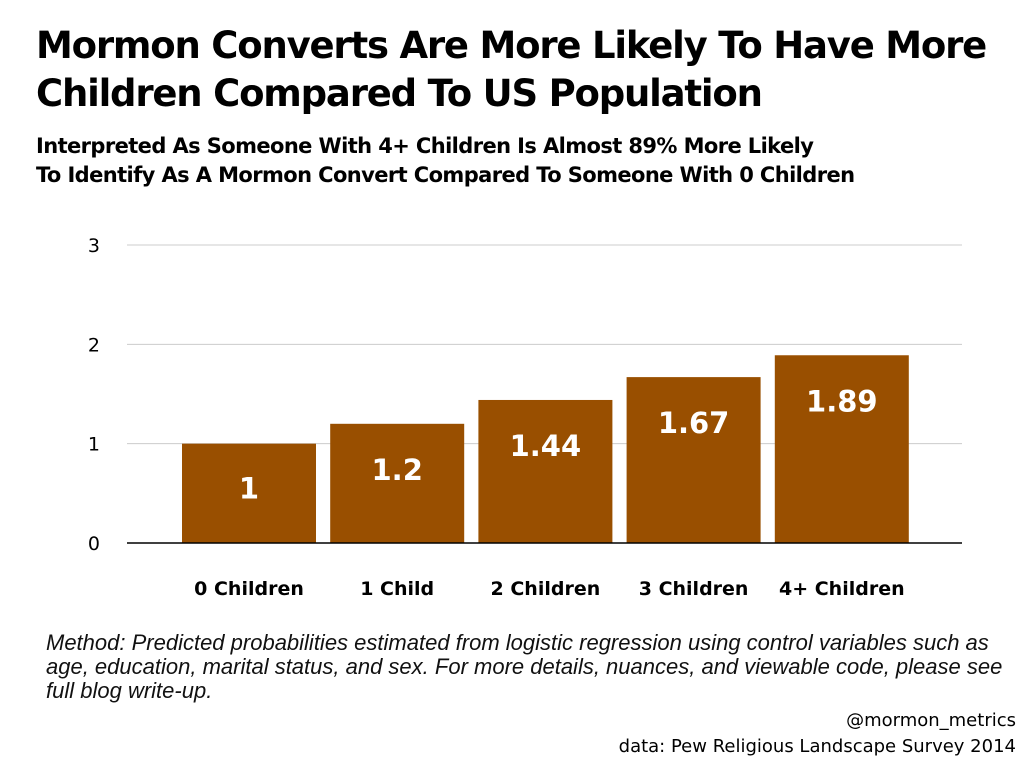 The height and width of the screenshot is (768, 1024). Describe the element at coordinates (249, 488) in the screenshot. I see `data-label: 1` at that location.